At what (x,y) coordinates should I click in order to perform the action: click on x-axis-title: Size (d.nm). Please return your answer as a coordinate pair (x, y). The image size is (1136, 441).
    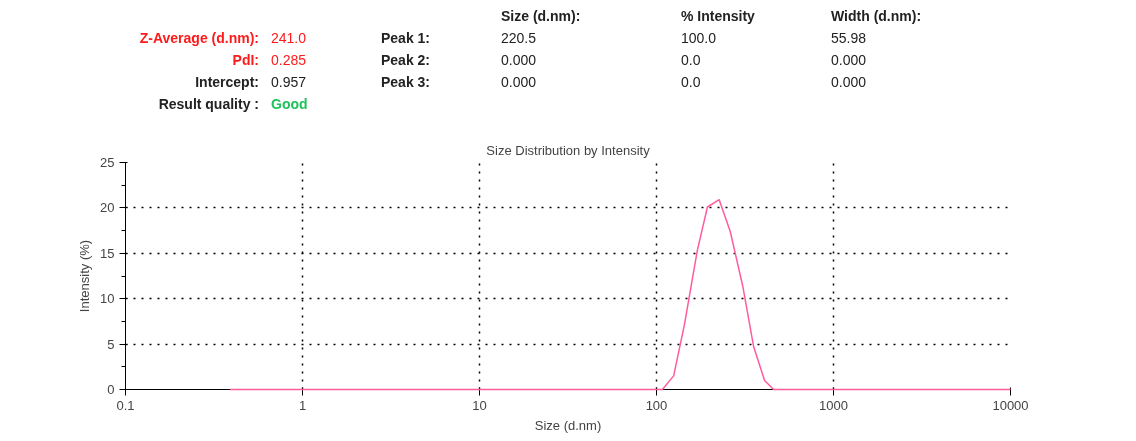
    Looking at the image, I should click on (568, 425).